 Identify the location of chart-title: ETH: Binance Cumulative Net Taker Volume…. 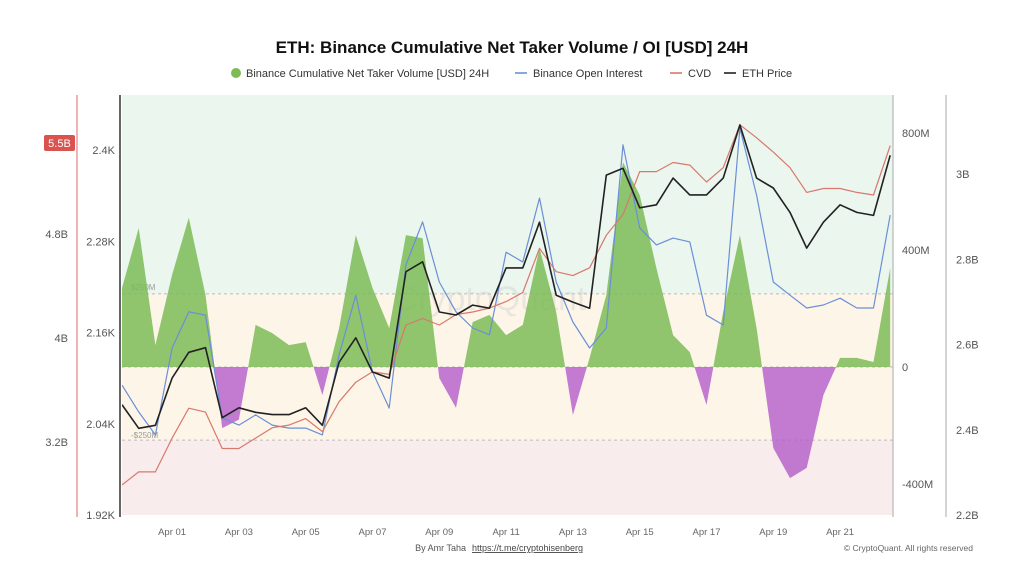
(512, 47).